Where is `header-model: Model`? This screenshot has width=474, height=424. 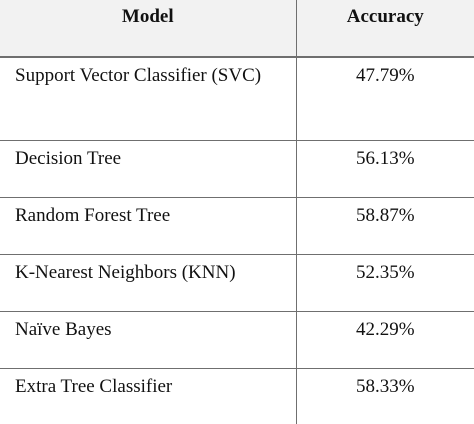 header-model: Model is located at coordinates (148, 29).